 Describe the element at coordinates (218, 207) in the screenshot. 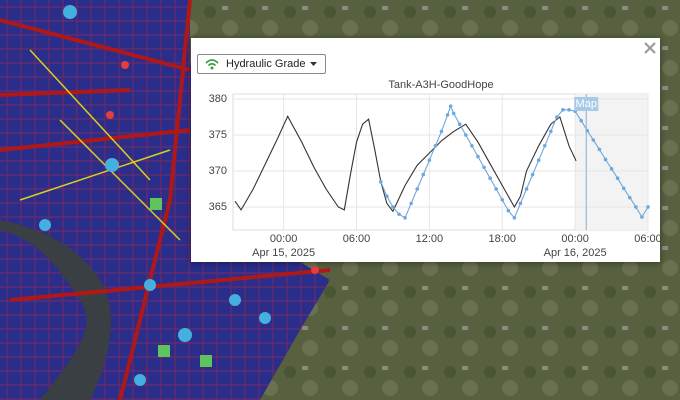

I see `y-tick-label: 365` at that location.